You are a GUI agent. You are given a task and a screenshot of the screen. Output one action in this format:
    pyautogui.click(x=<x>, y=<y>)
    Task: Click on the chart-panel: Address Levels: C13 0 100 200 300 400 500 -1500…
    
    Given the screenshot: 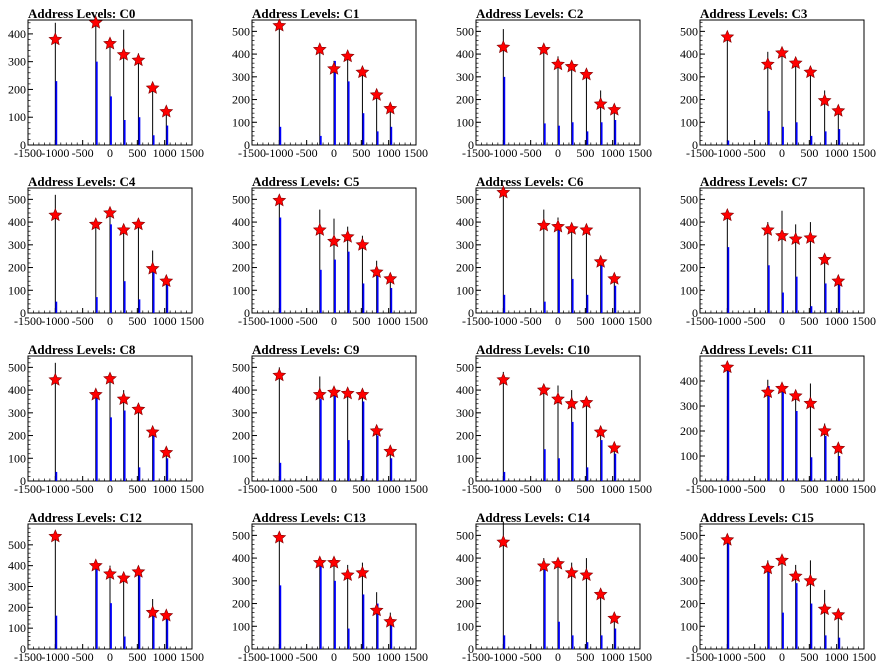 What is the action you would take?
    pyautogui.click(x=336, y=588)
    